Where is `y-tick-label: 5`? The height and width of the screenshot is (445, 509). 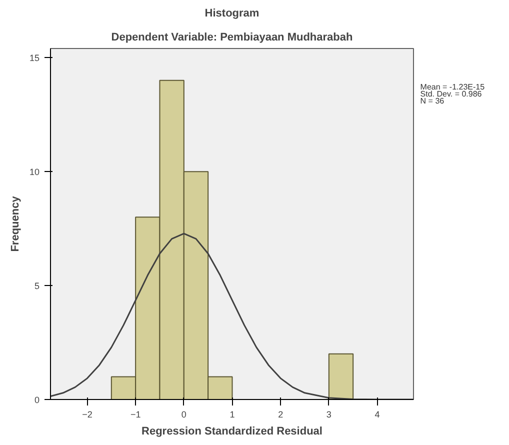
y-tick-label: 5 is located at coordinates (37, 286).